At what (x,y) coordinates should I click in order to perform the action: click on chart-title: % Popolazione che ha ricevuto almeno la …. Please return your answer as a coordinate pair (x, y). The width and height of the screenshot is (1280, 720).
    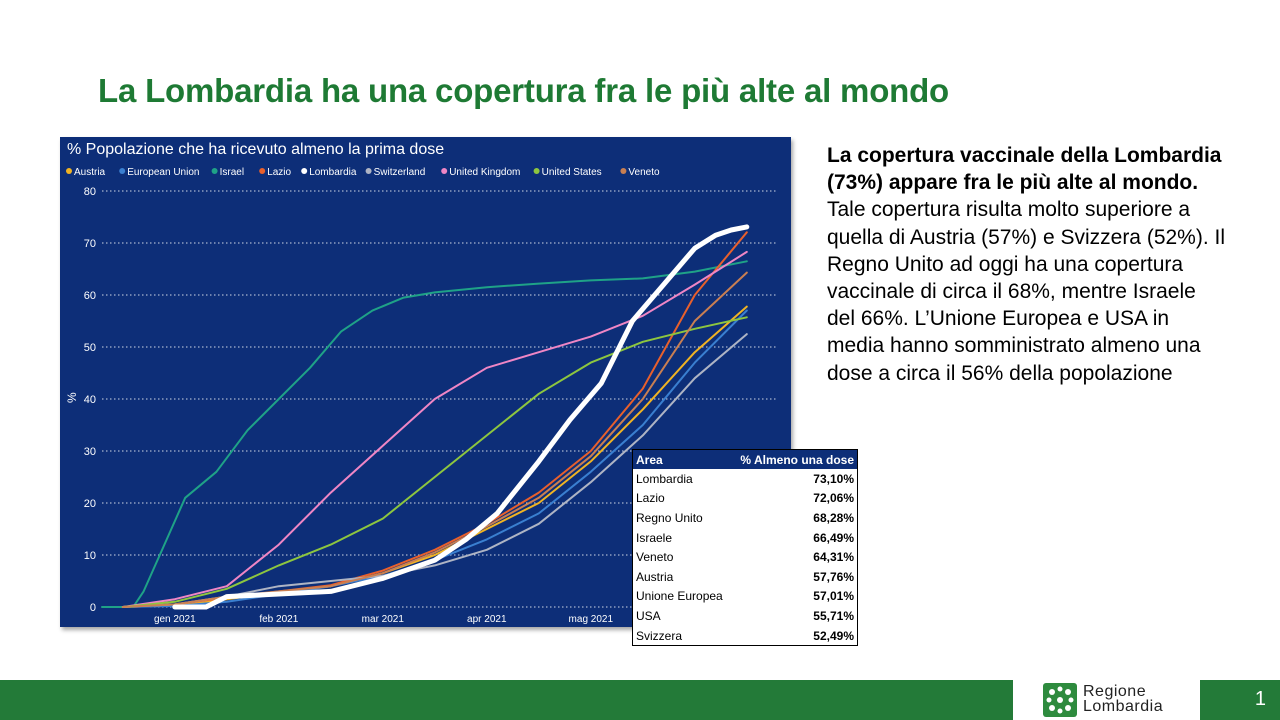
    Looking at the image, I should click on (255, 149).